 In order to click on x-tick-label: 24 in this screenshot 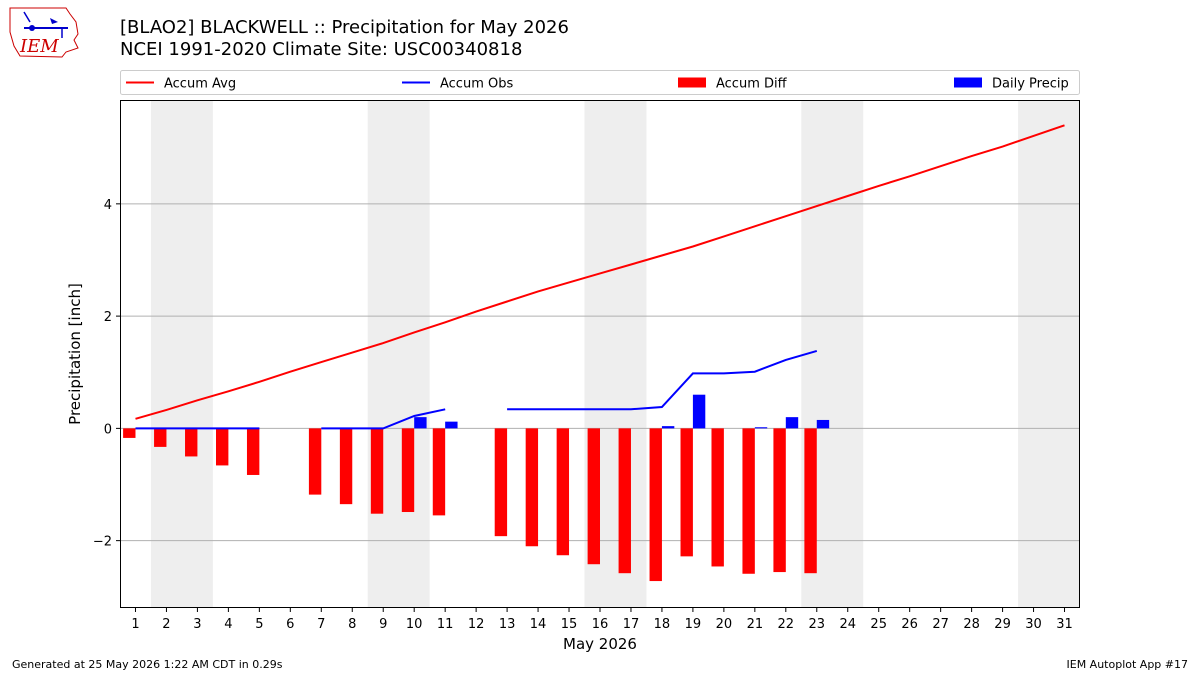, I will do `click(847, 624)`.